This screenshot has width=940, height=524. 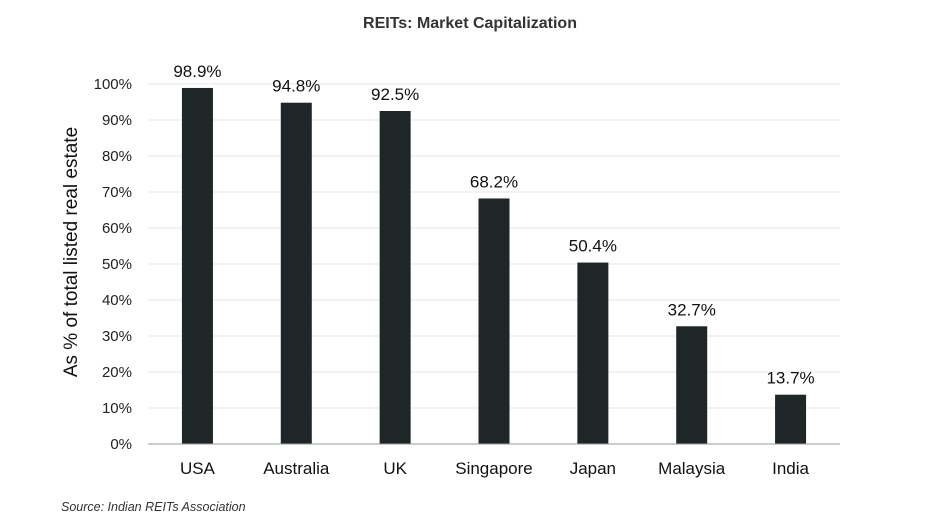 What do you see at coordinates (117, 372) in the screenshot?
I see `y-tick-label: 20%` at bounding box center [117, 372].